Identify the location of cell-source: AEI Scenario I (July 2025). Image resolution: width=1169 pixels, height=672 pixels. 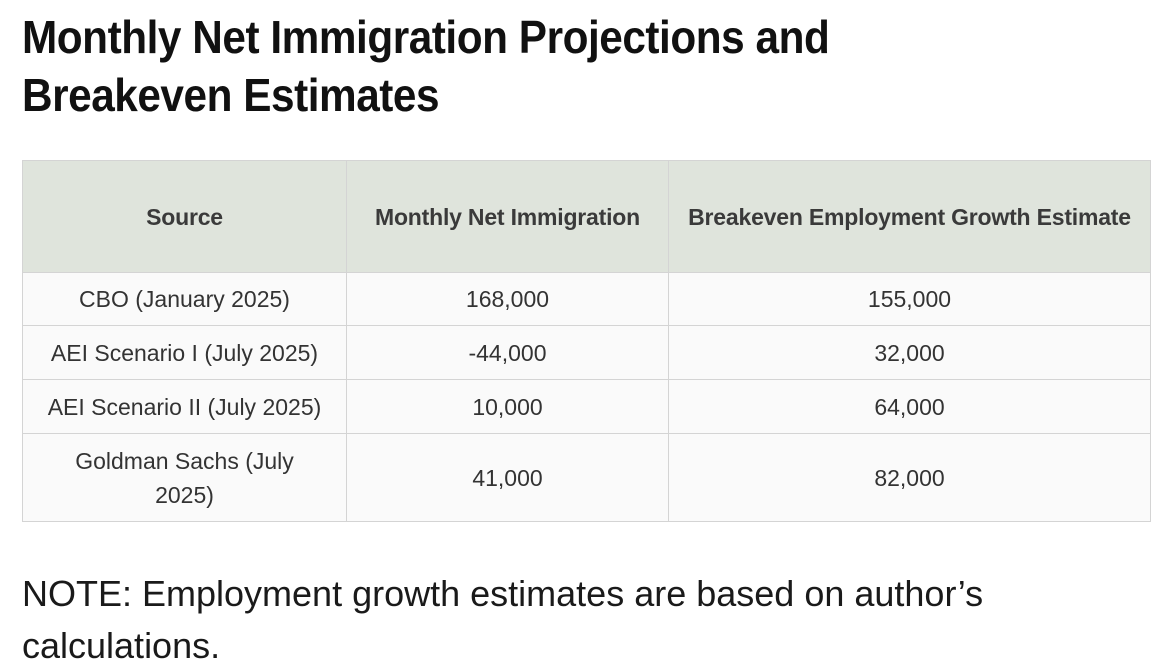
(184, 352).